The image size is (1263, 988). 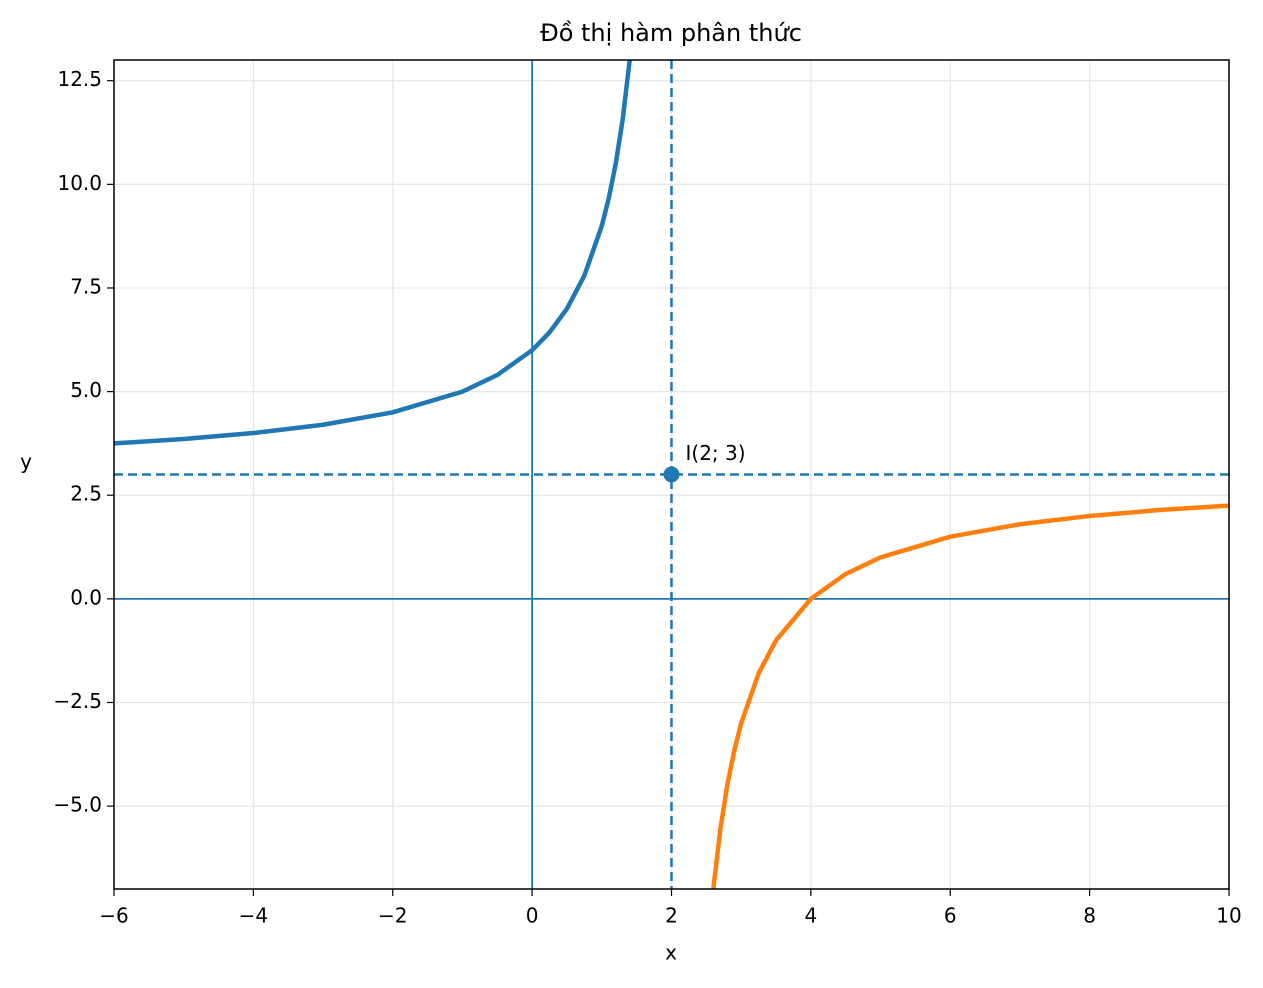 What do you see at coordinates (950, 916) in the screenshot?
I see `x-tick-label: 6` at bounding box center [950, 916].